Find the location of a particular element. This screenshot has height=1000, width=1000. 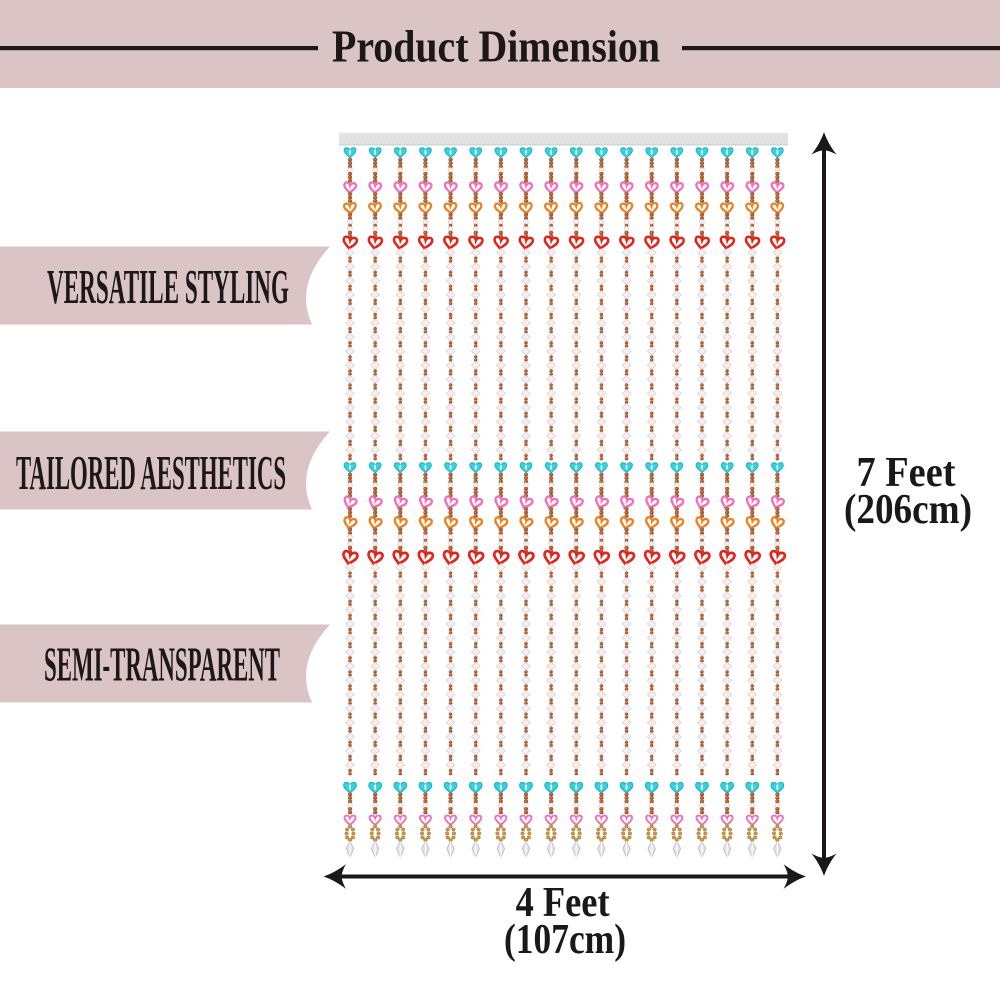

svg-text: Product Dimension is located at coordinates (496, 47).